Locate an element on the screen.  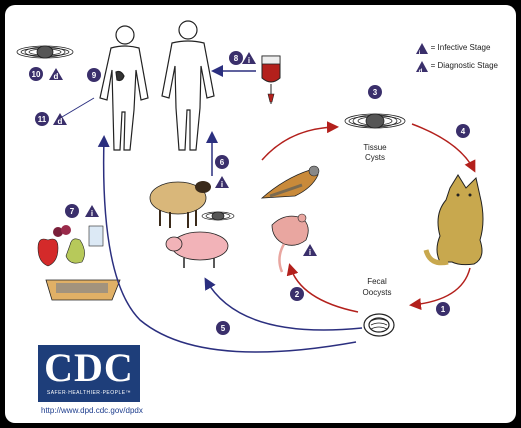
fruit-water-figure is located at coordinates (79, 263).